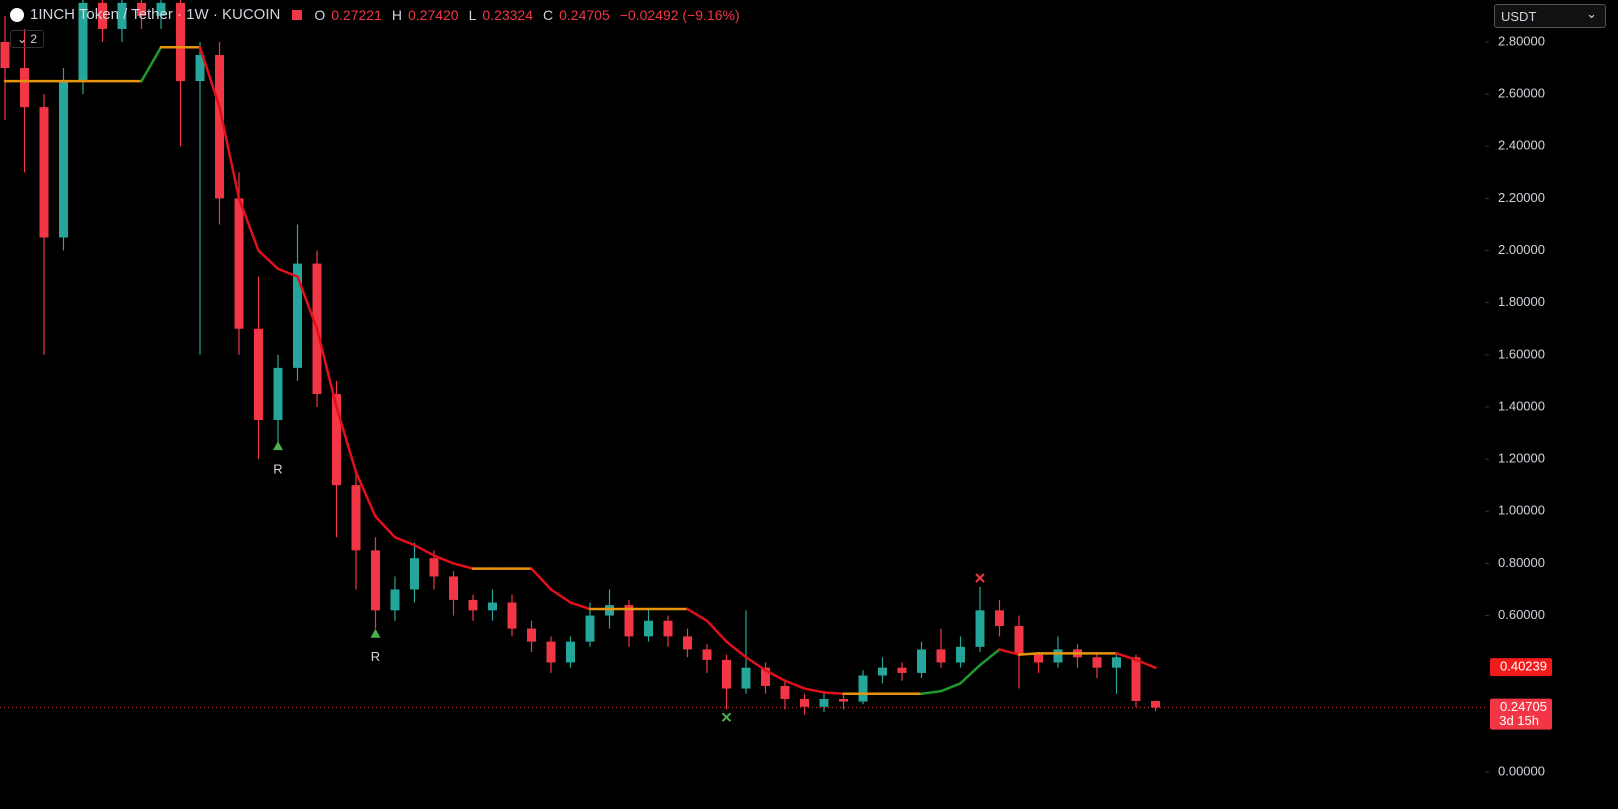 The height and width of the screenshot is (809, 1618). I want to click on ohlc-key: L, so click(472, 14).